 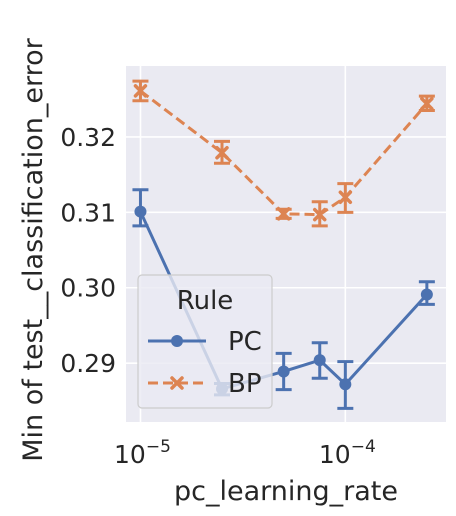 What do you see at coordinates (205, 341) in the screenshot?
I see `legend: Rule PC BP` at bounding box center [205, 341].